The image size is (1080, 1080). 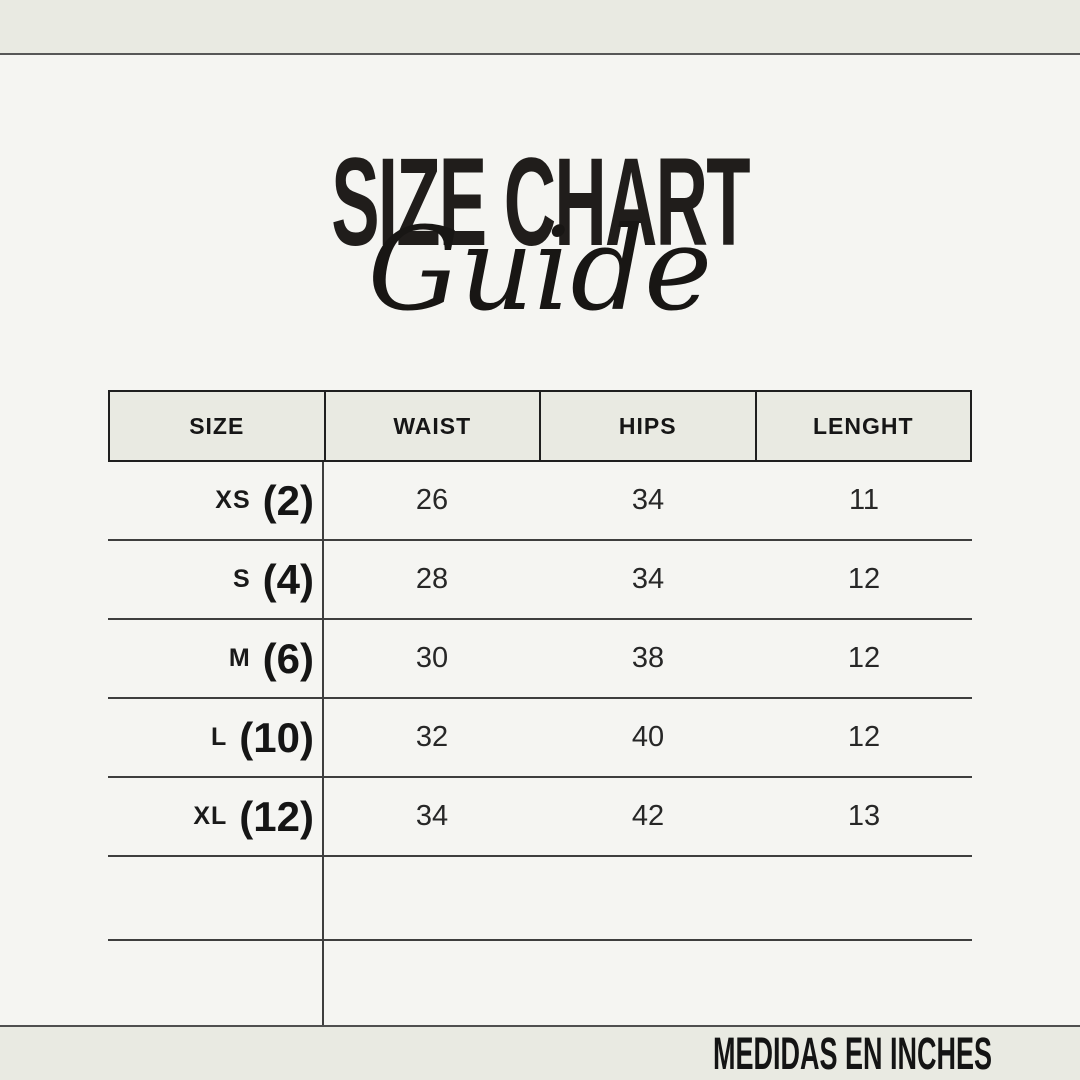 What do you see at coordinates (233, 500) in the screenshot?
I see `size-label: XS` at bounding box center [233, 500].